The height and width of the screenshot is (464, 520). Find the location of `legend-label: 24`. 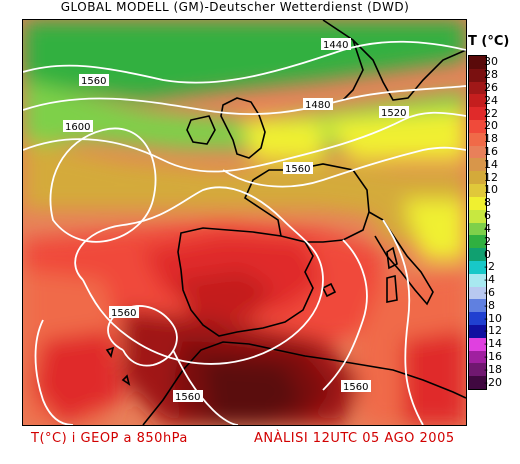

legend-label: 24 is located at coordinates (491, 100).